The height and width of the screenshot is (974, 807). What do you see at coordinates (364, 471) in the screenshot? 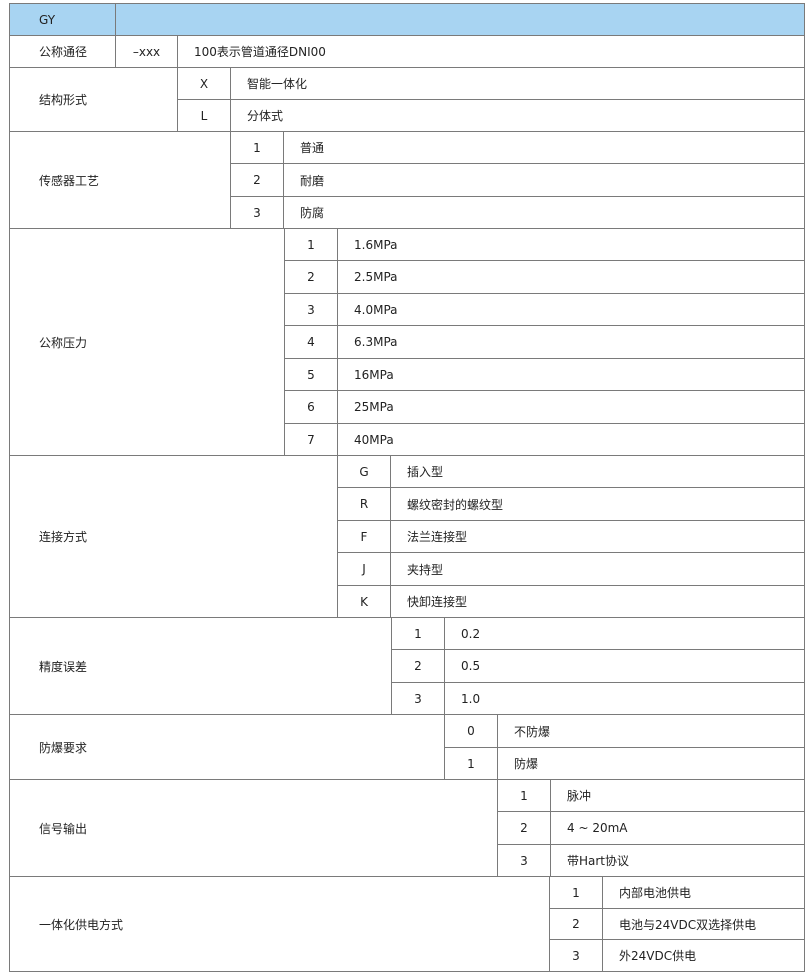
I see `option-code-text: G` at bounding box center [364, 471].